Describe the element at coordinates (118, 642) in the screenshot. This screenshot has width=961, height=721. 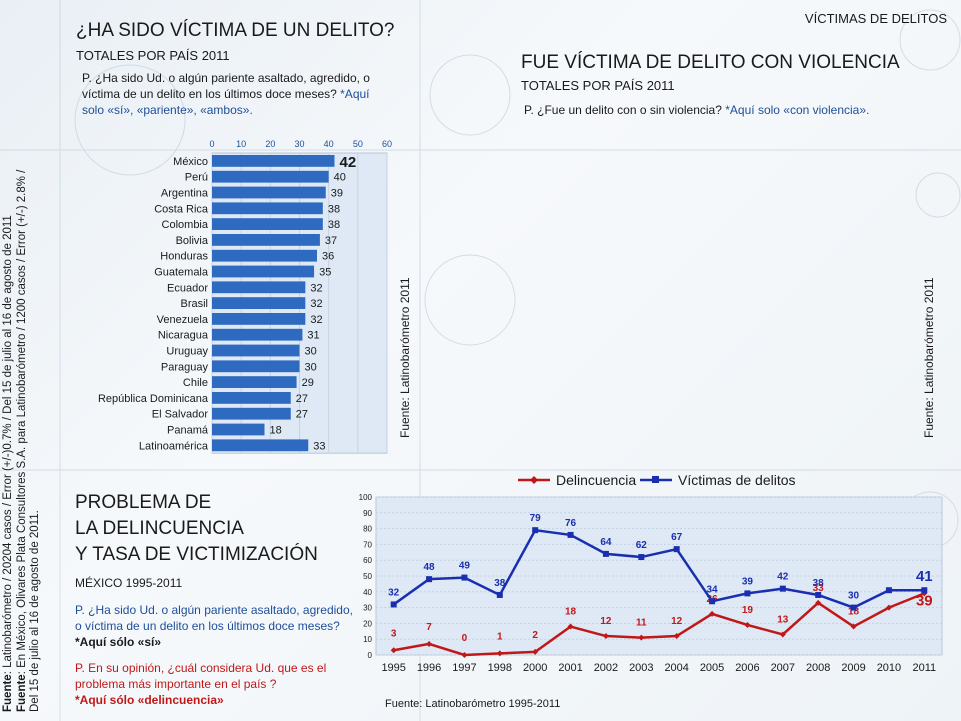
I see `panel3-q1-note: *Aquí sólo «sí»` at that location.